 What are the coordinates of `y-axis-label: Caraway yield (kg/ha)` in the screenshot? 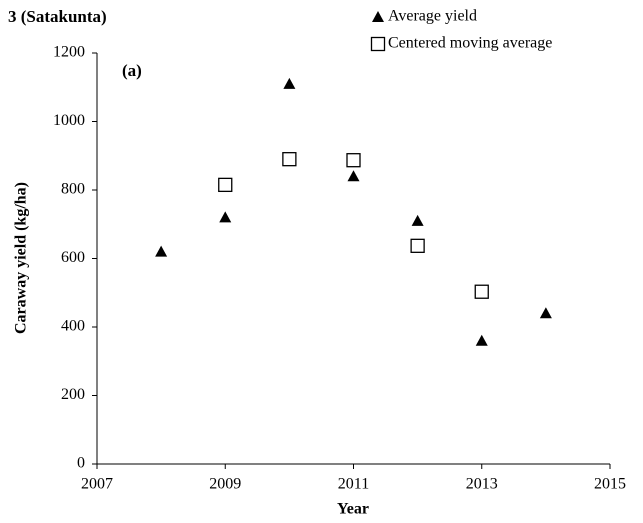 It's located at (21, 258).